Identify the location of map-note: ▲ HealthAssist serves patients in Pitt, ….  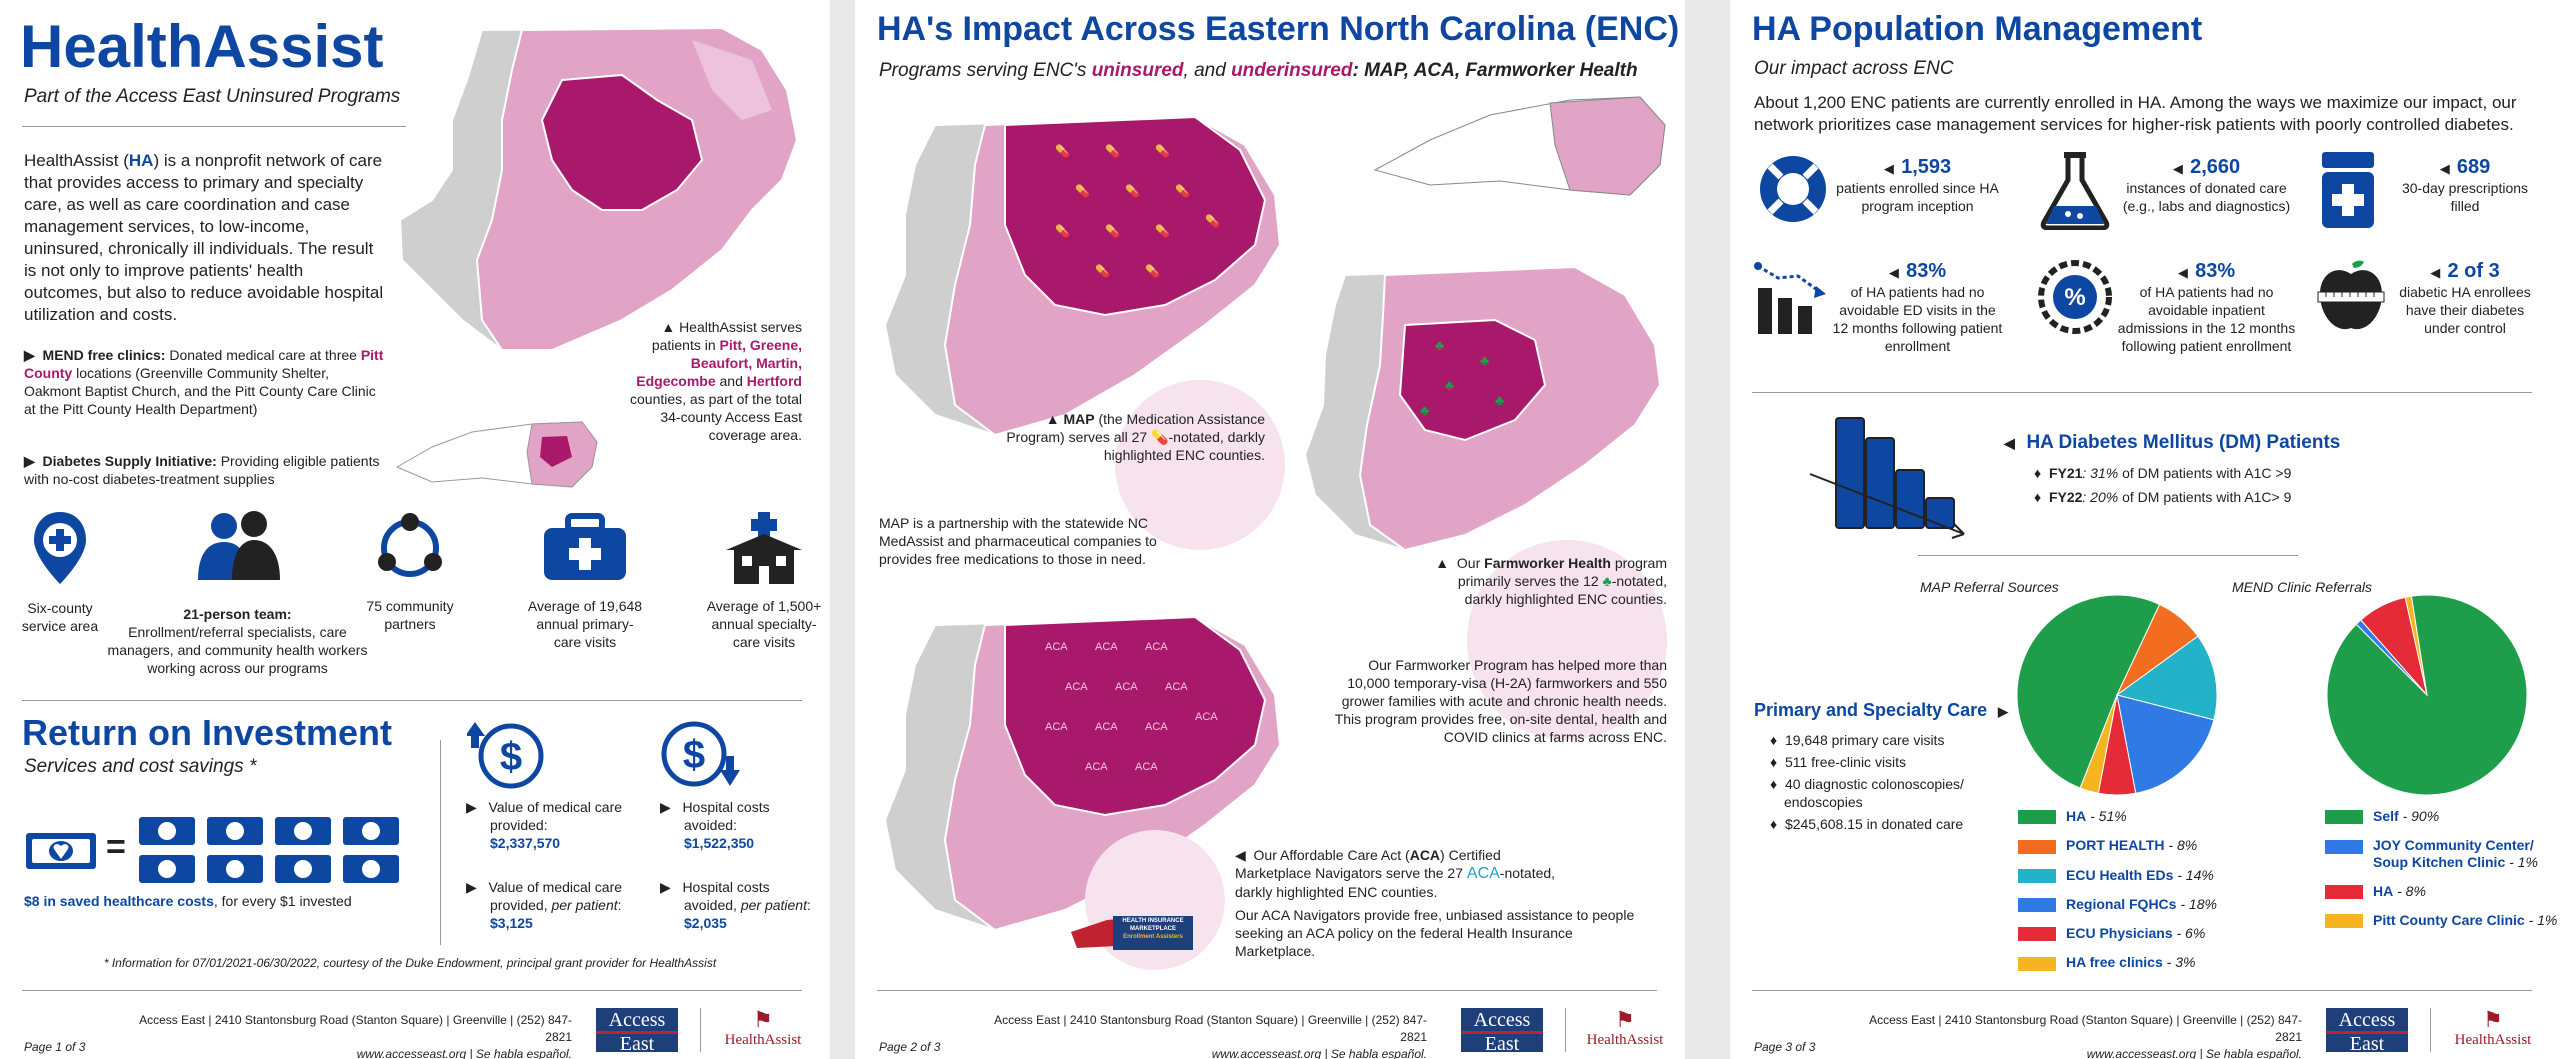
(716, 381).